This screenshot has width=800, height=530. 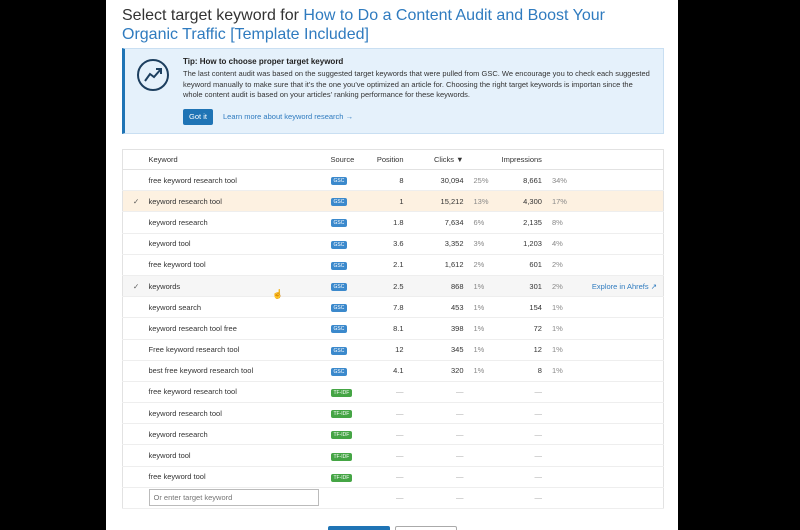 What do you see at coordinates (233, 265) in the screenshot?
I see `keyword-cell: free keyword tool` at bounding box center [233, 265].